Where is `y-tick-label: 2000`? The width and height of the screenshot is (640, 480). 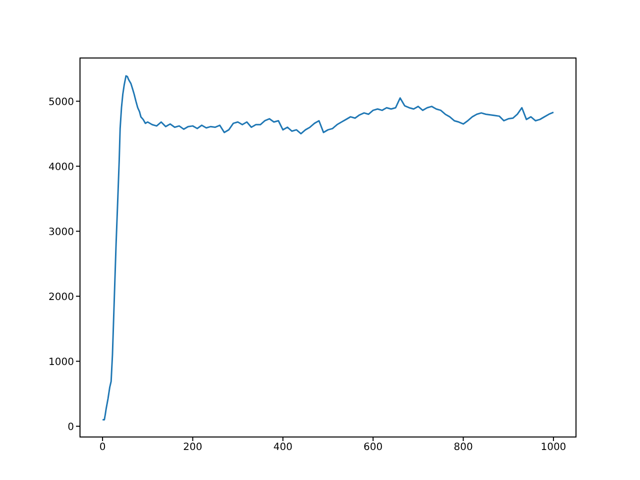 y-tick-label: 2000 is located at coordinates (61, 297).